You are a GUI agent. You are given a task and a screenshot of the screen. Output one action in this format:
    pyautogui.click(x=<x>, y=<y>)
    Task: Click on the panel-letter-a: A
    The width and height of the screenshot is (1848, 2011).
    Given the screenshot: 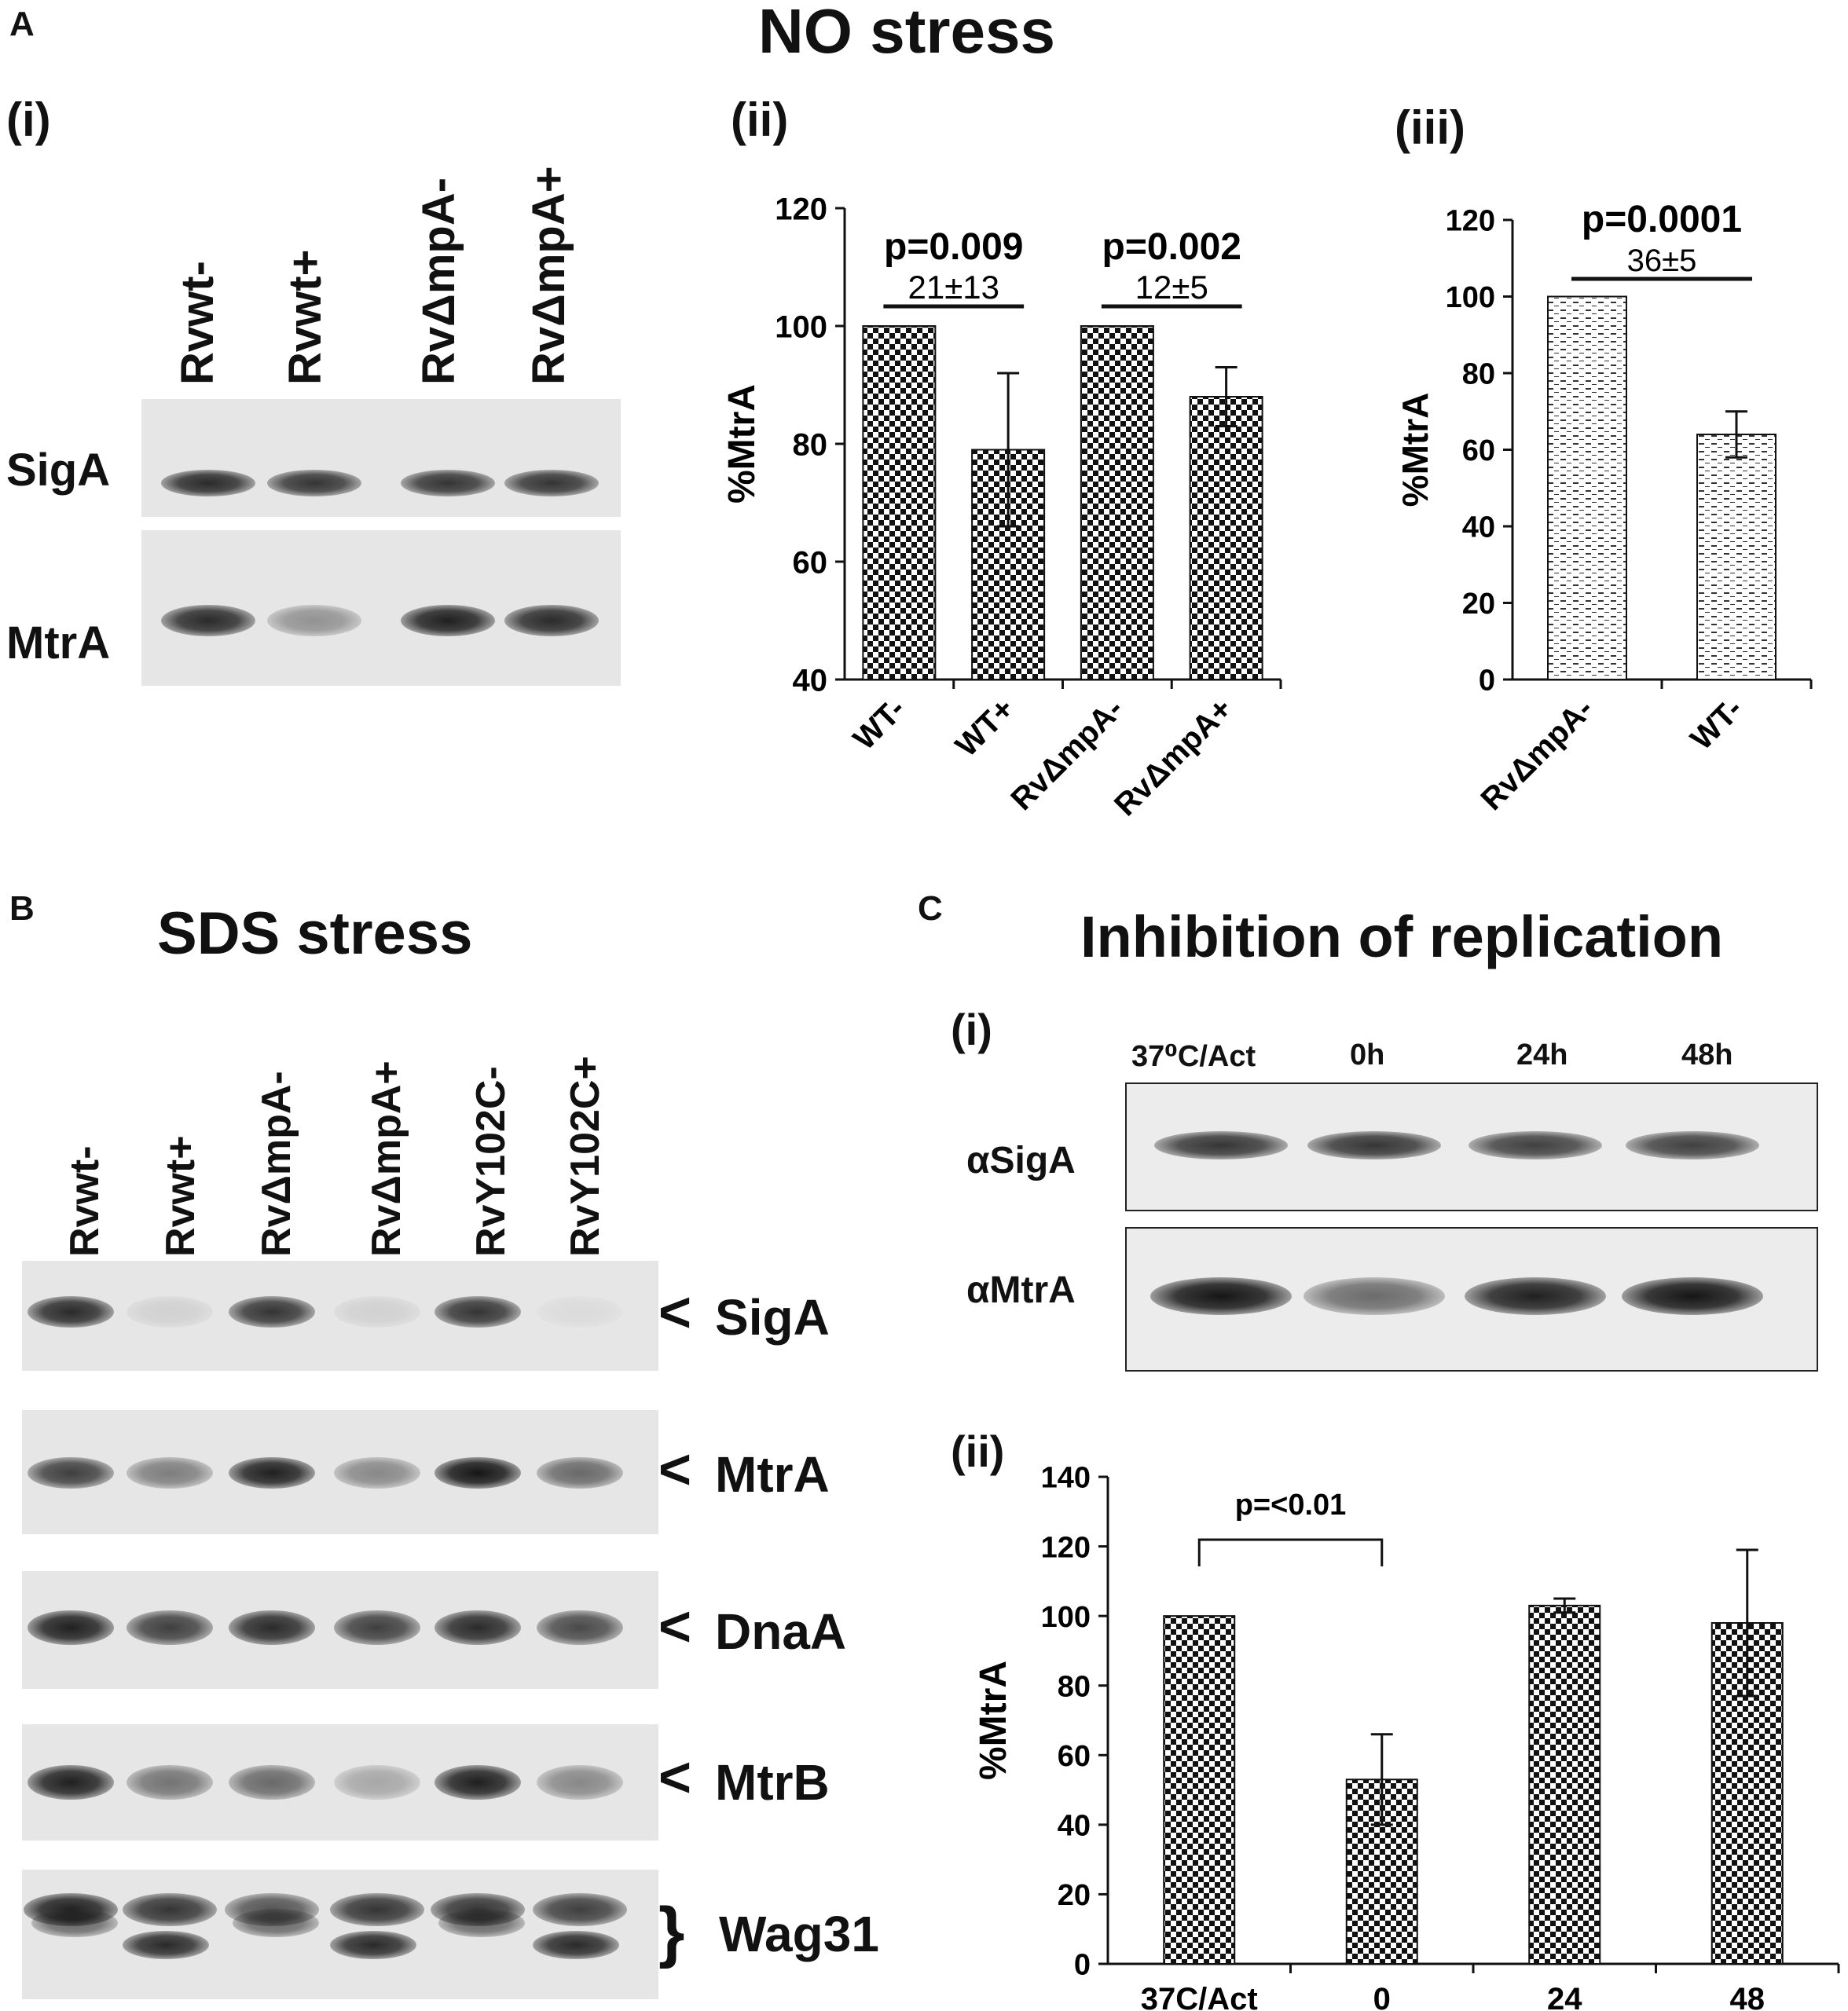 What is the action you would take?
    pyautogui.click(x=22, y=24)
    